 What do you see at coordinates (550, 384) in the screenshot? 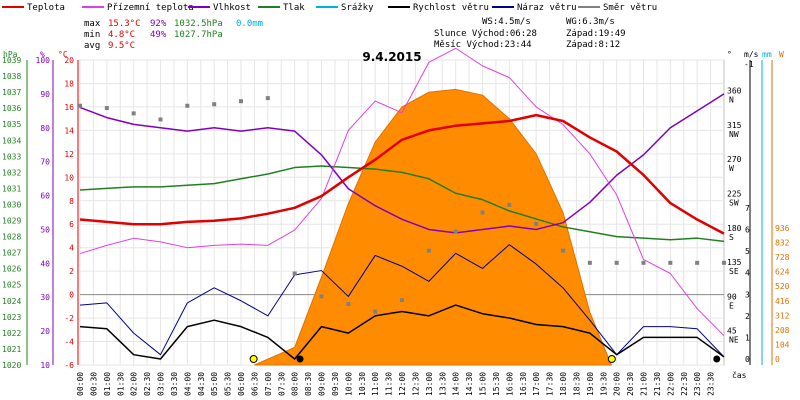
I see `x-tick-label: 17:30` at bounding box center [550, 384].